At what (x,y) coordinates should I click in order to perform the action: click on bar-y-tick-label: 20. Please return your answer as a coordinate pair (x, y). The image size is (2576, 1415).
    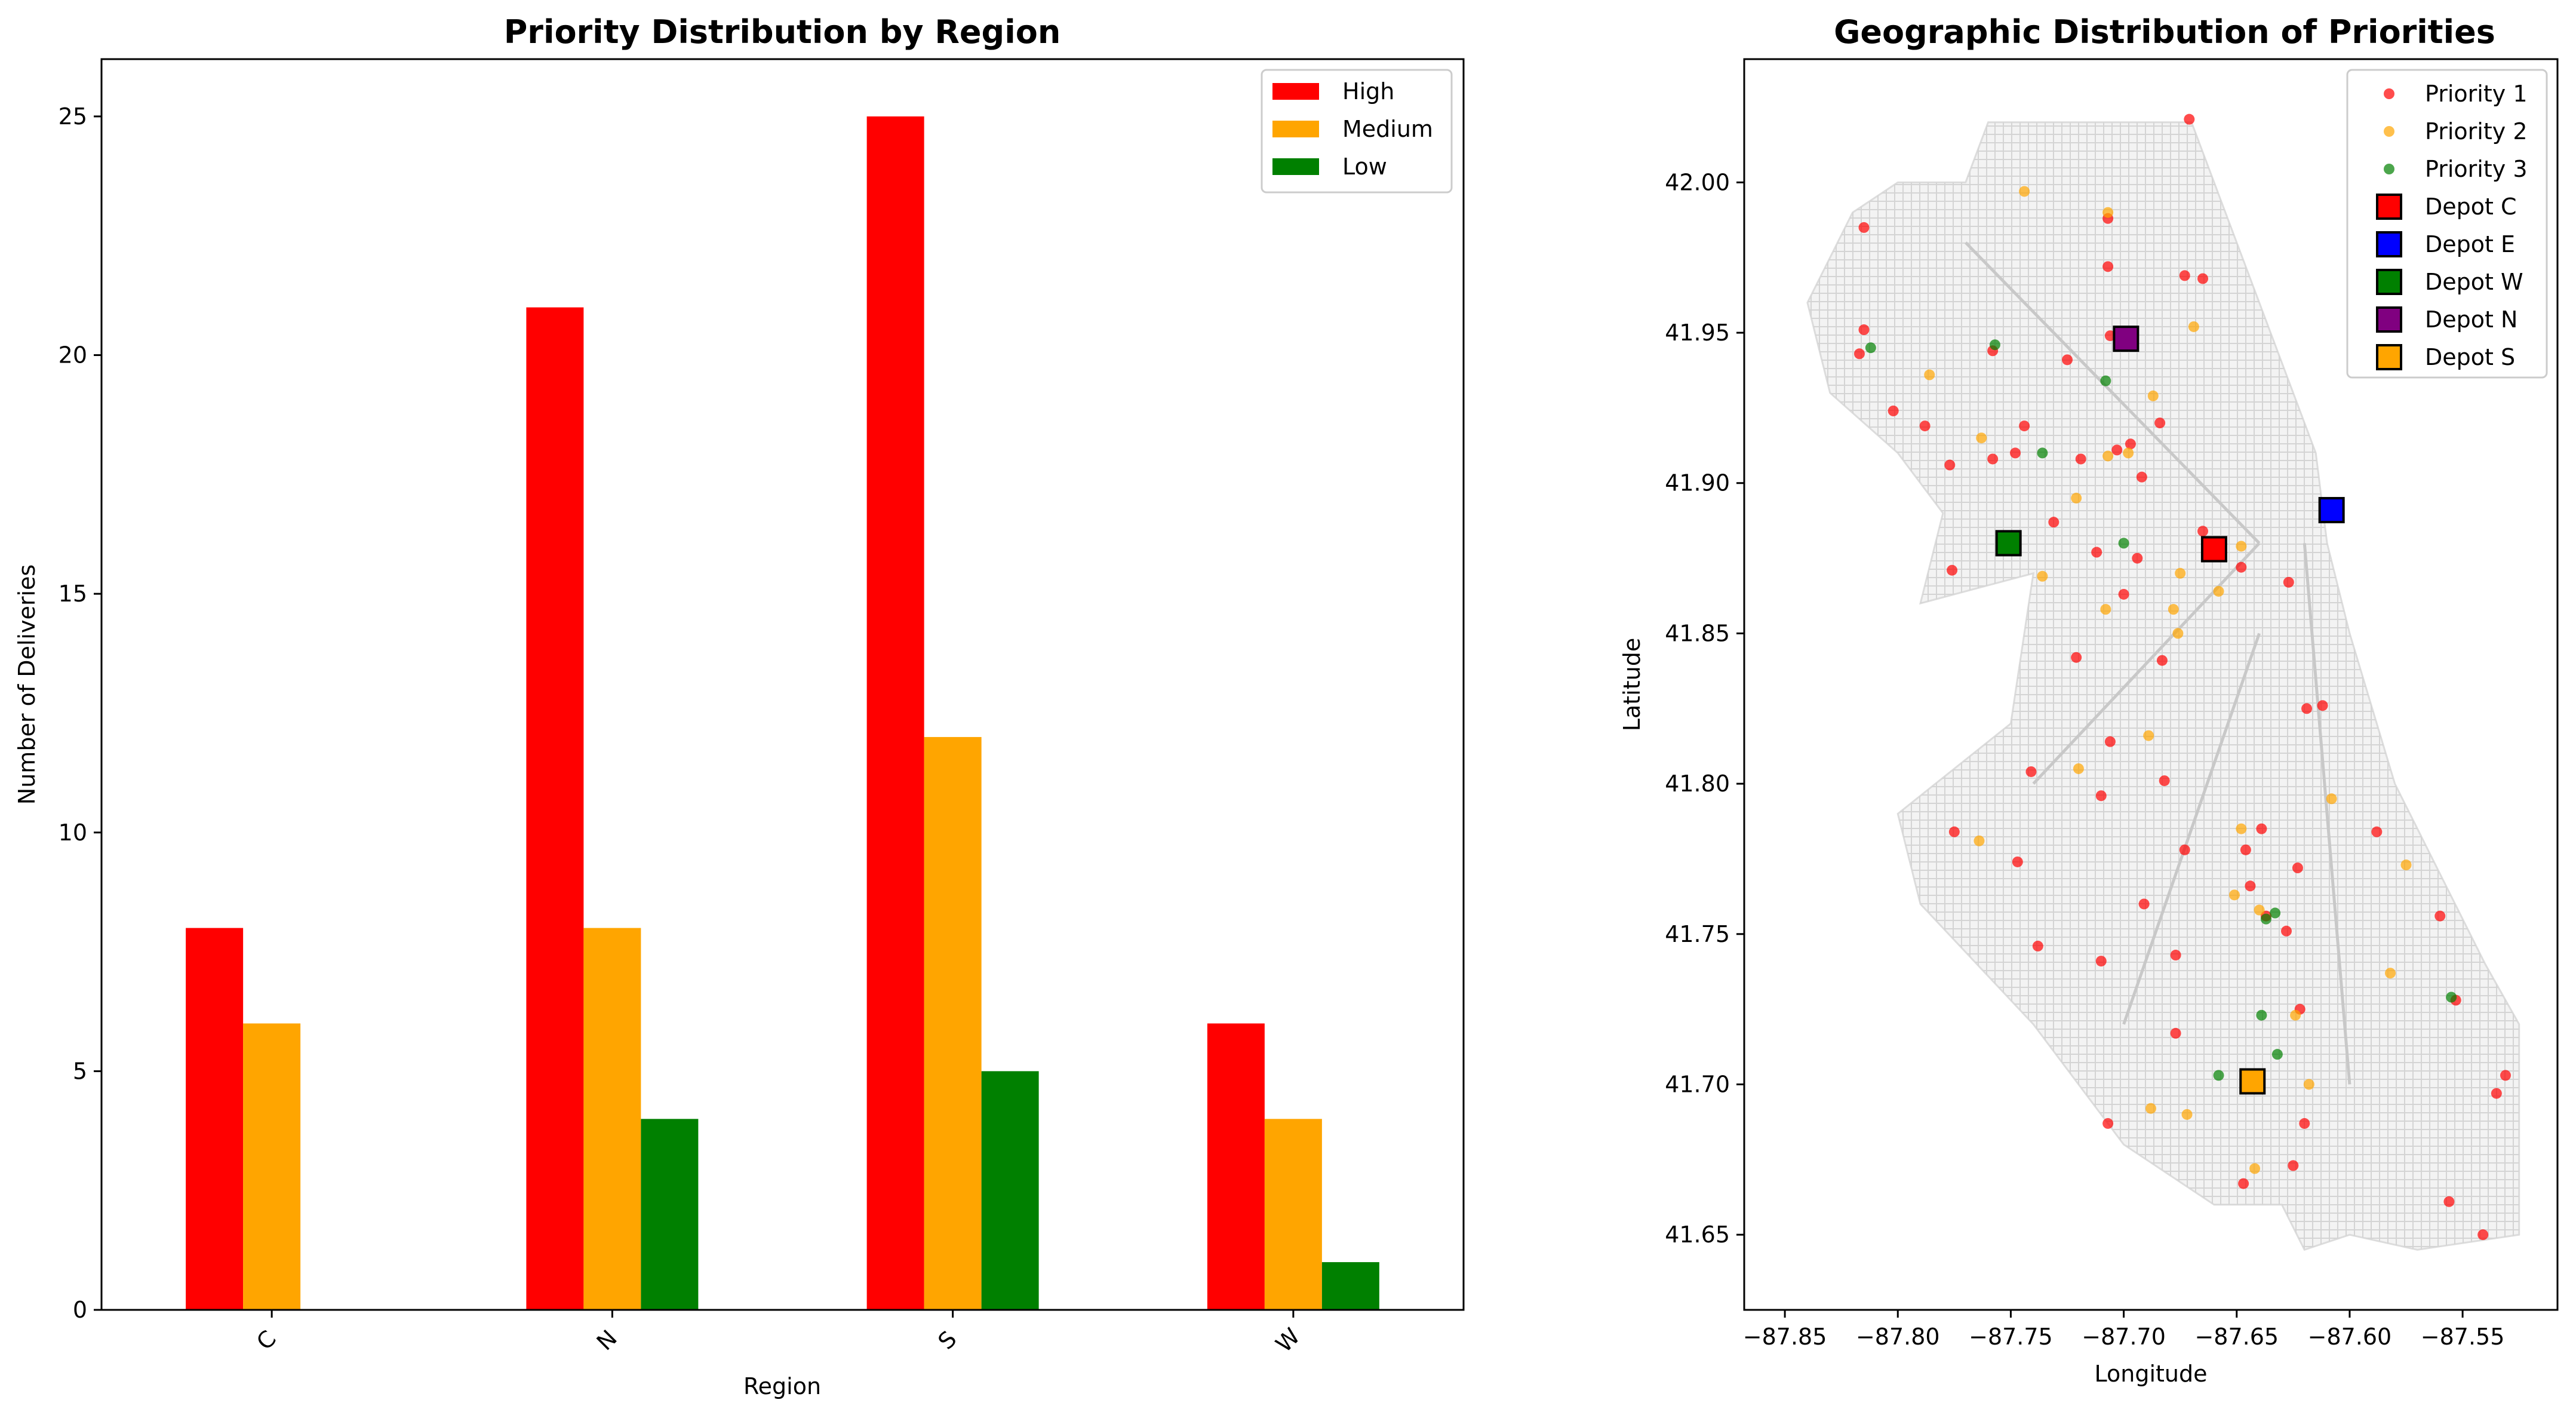
    Looking at the image, I should click on (73, 355).